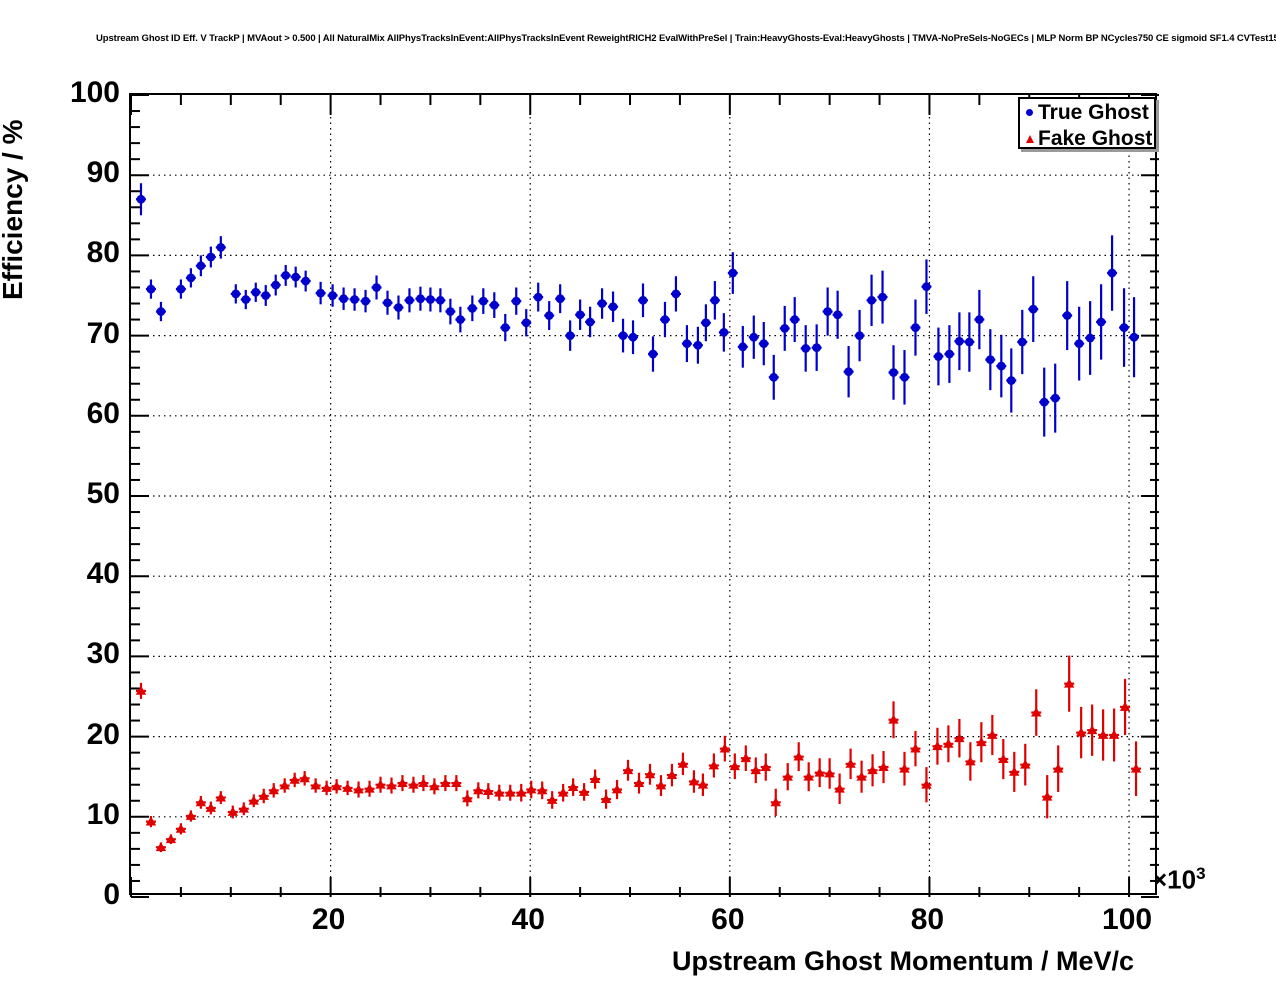 Image resolution: width=1276 pixels, height=996 pixels. What do you see at coordinates (103, 253) in the screenshot?
I see `y-axis-tick-label: 80` at bounding box center [103, 253].